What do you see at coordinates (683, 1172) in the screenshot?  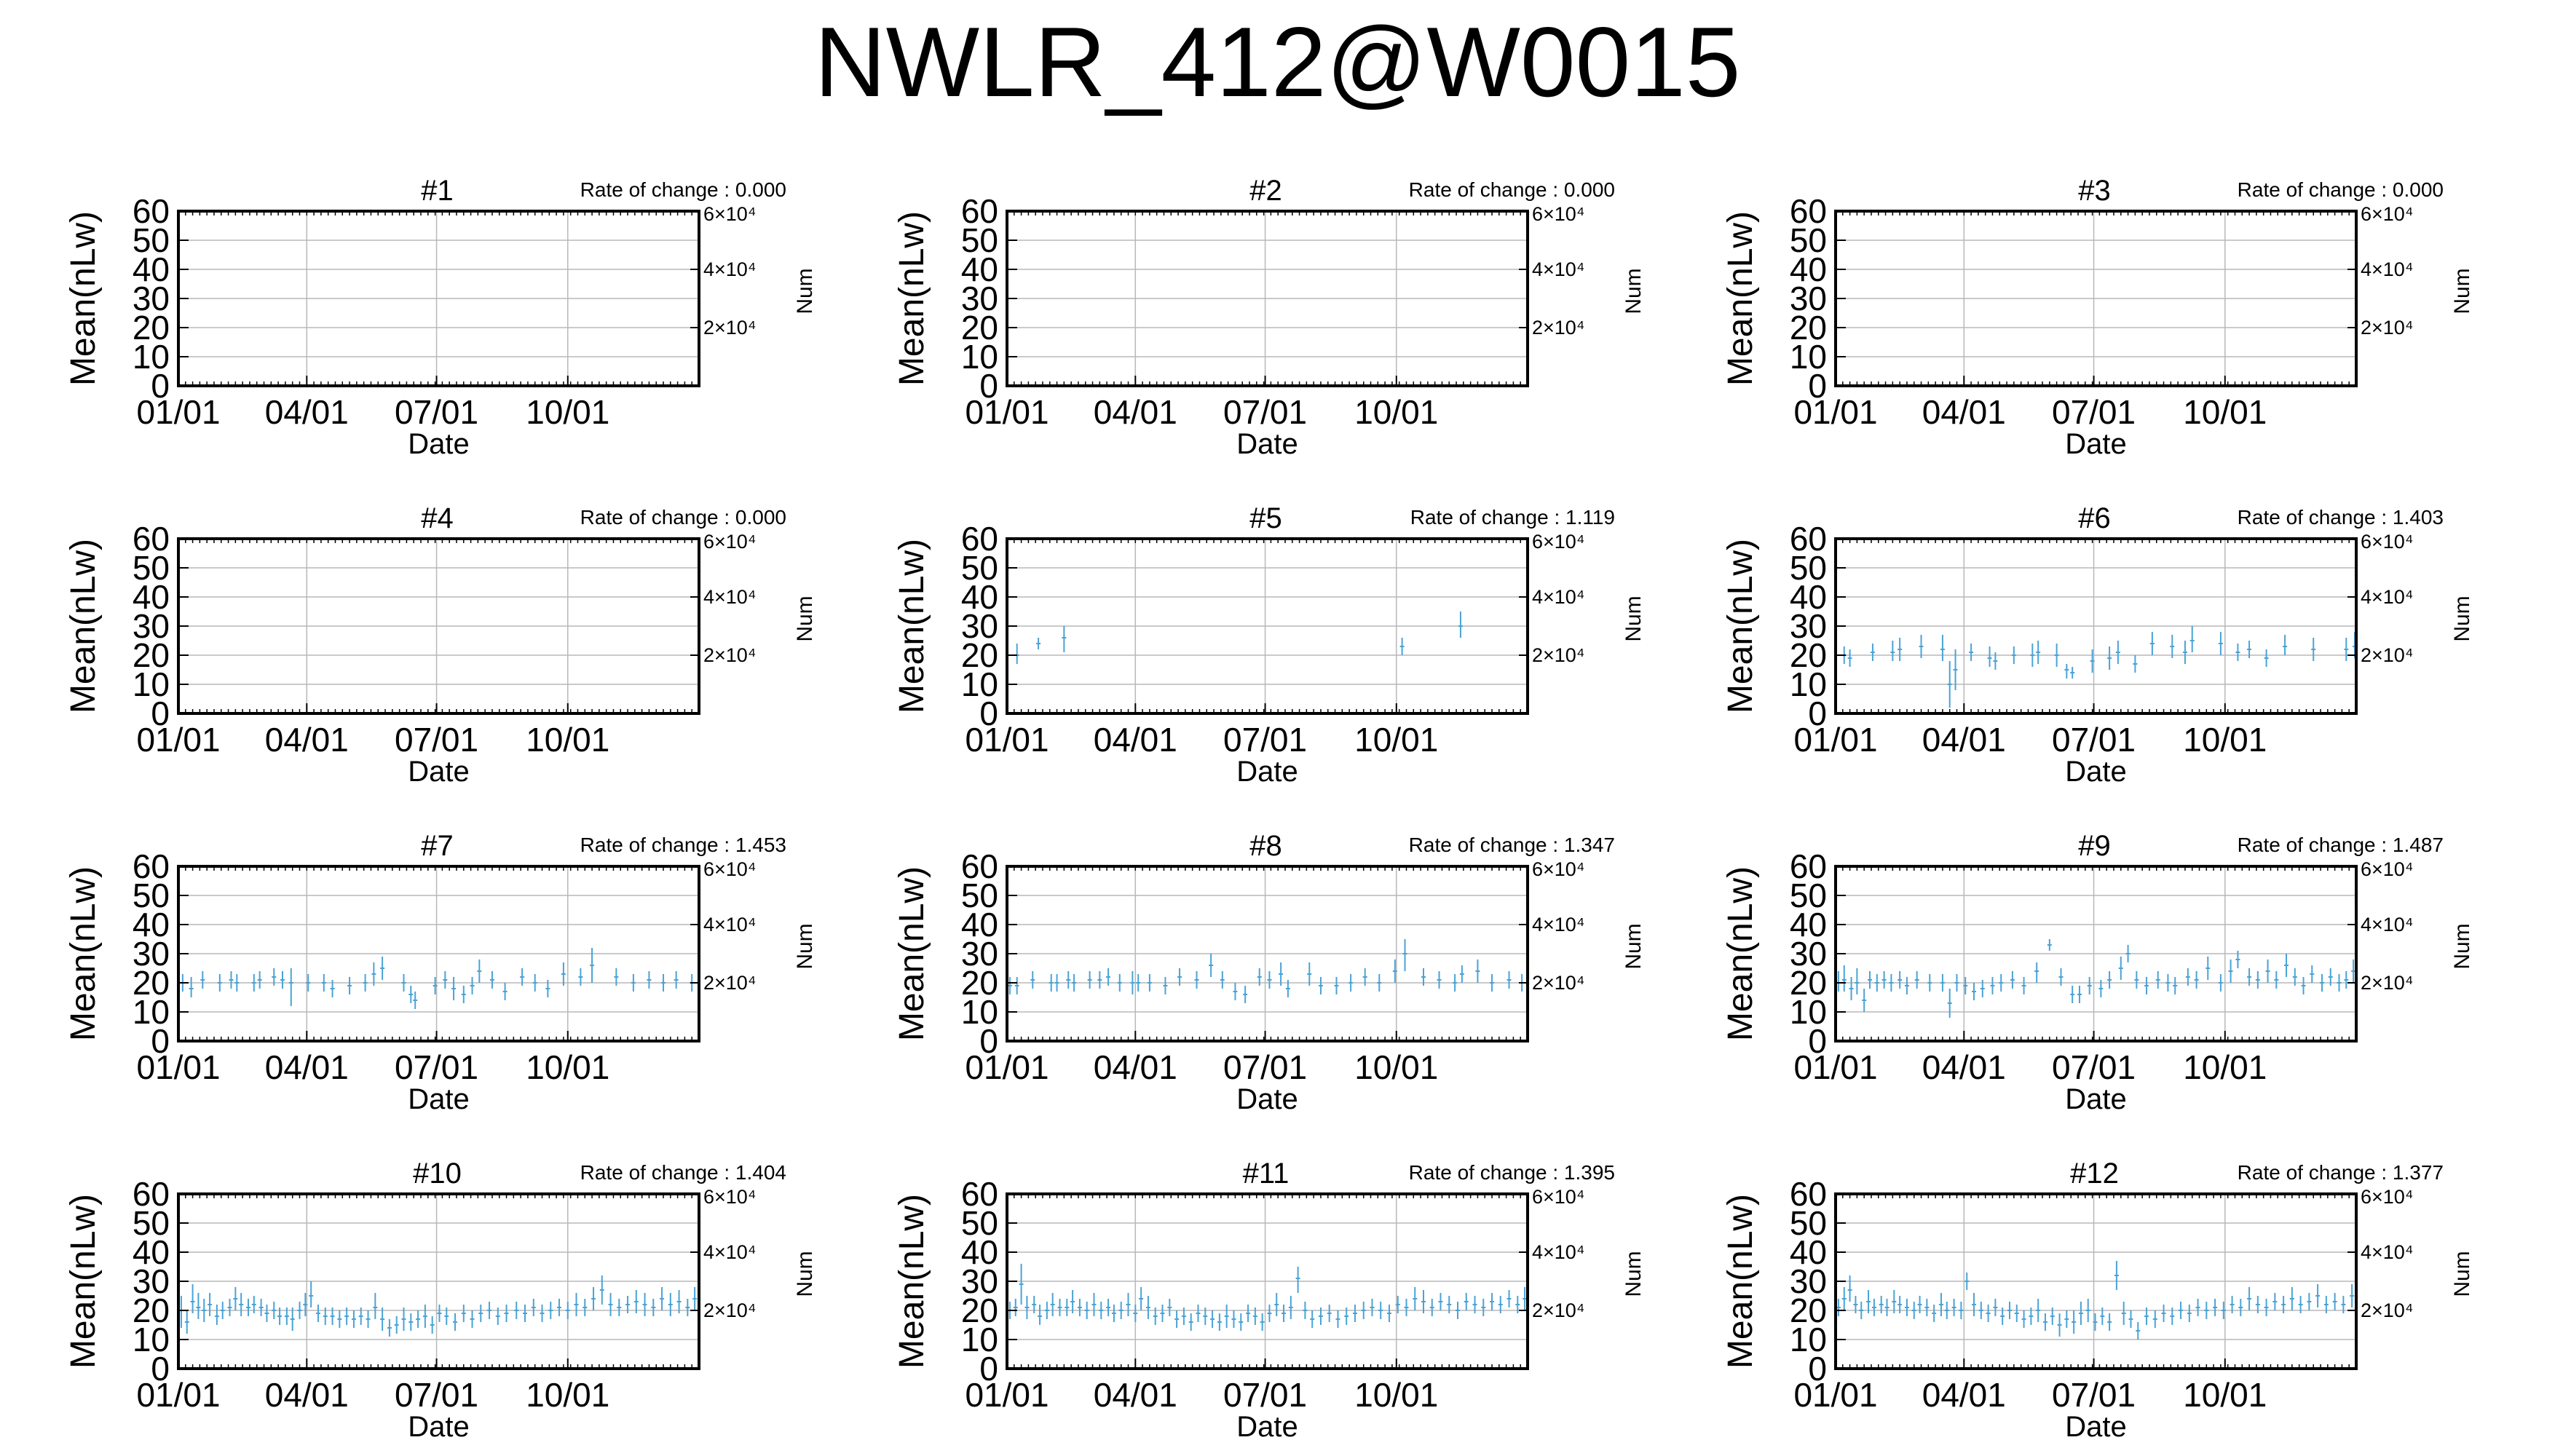 I see `rate-of-change-label: Rate of change : 1.404` at bounding box center [683, 1172].